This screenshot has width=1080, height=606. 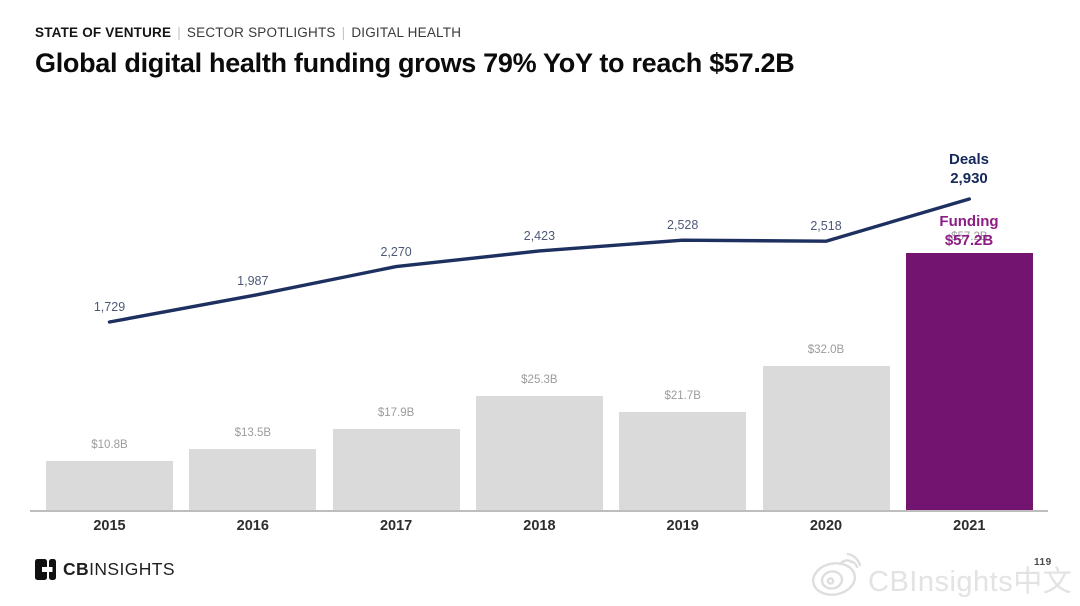 I want to click on funding-value-label: $32.0B, so click(x=826, y=350).